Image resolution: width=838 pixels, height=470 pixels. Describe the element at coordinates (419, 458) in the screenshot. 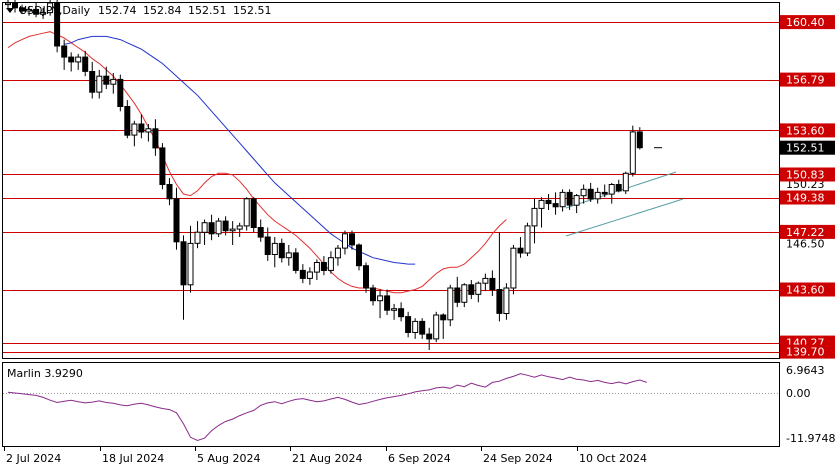

I see `x-tick-label: 6 Sep 2024` at that location.